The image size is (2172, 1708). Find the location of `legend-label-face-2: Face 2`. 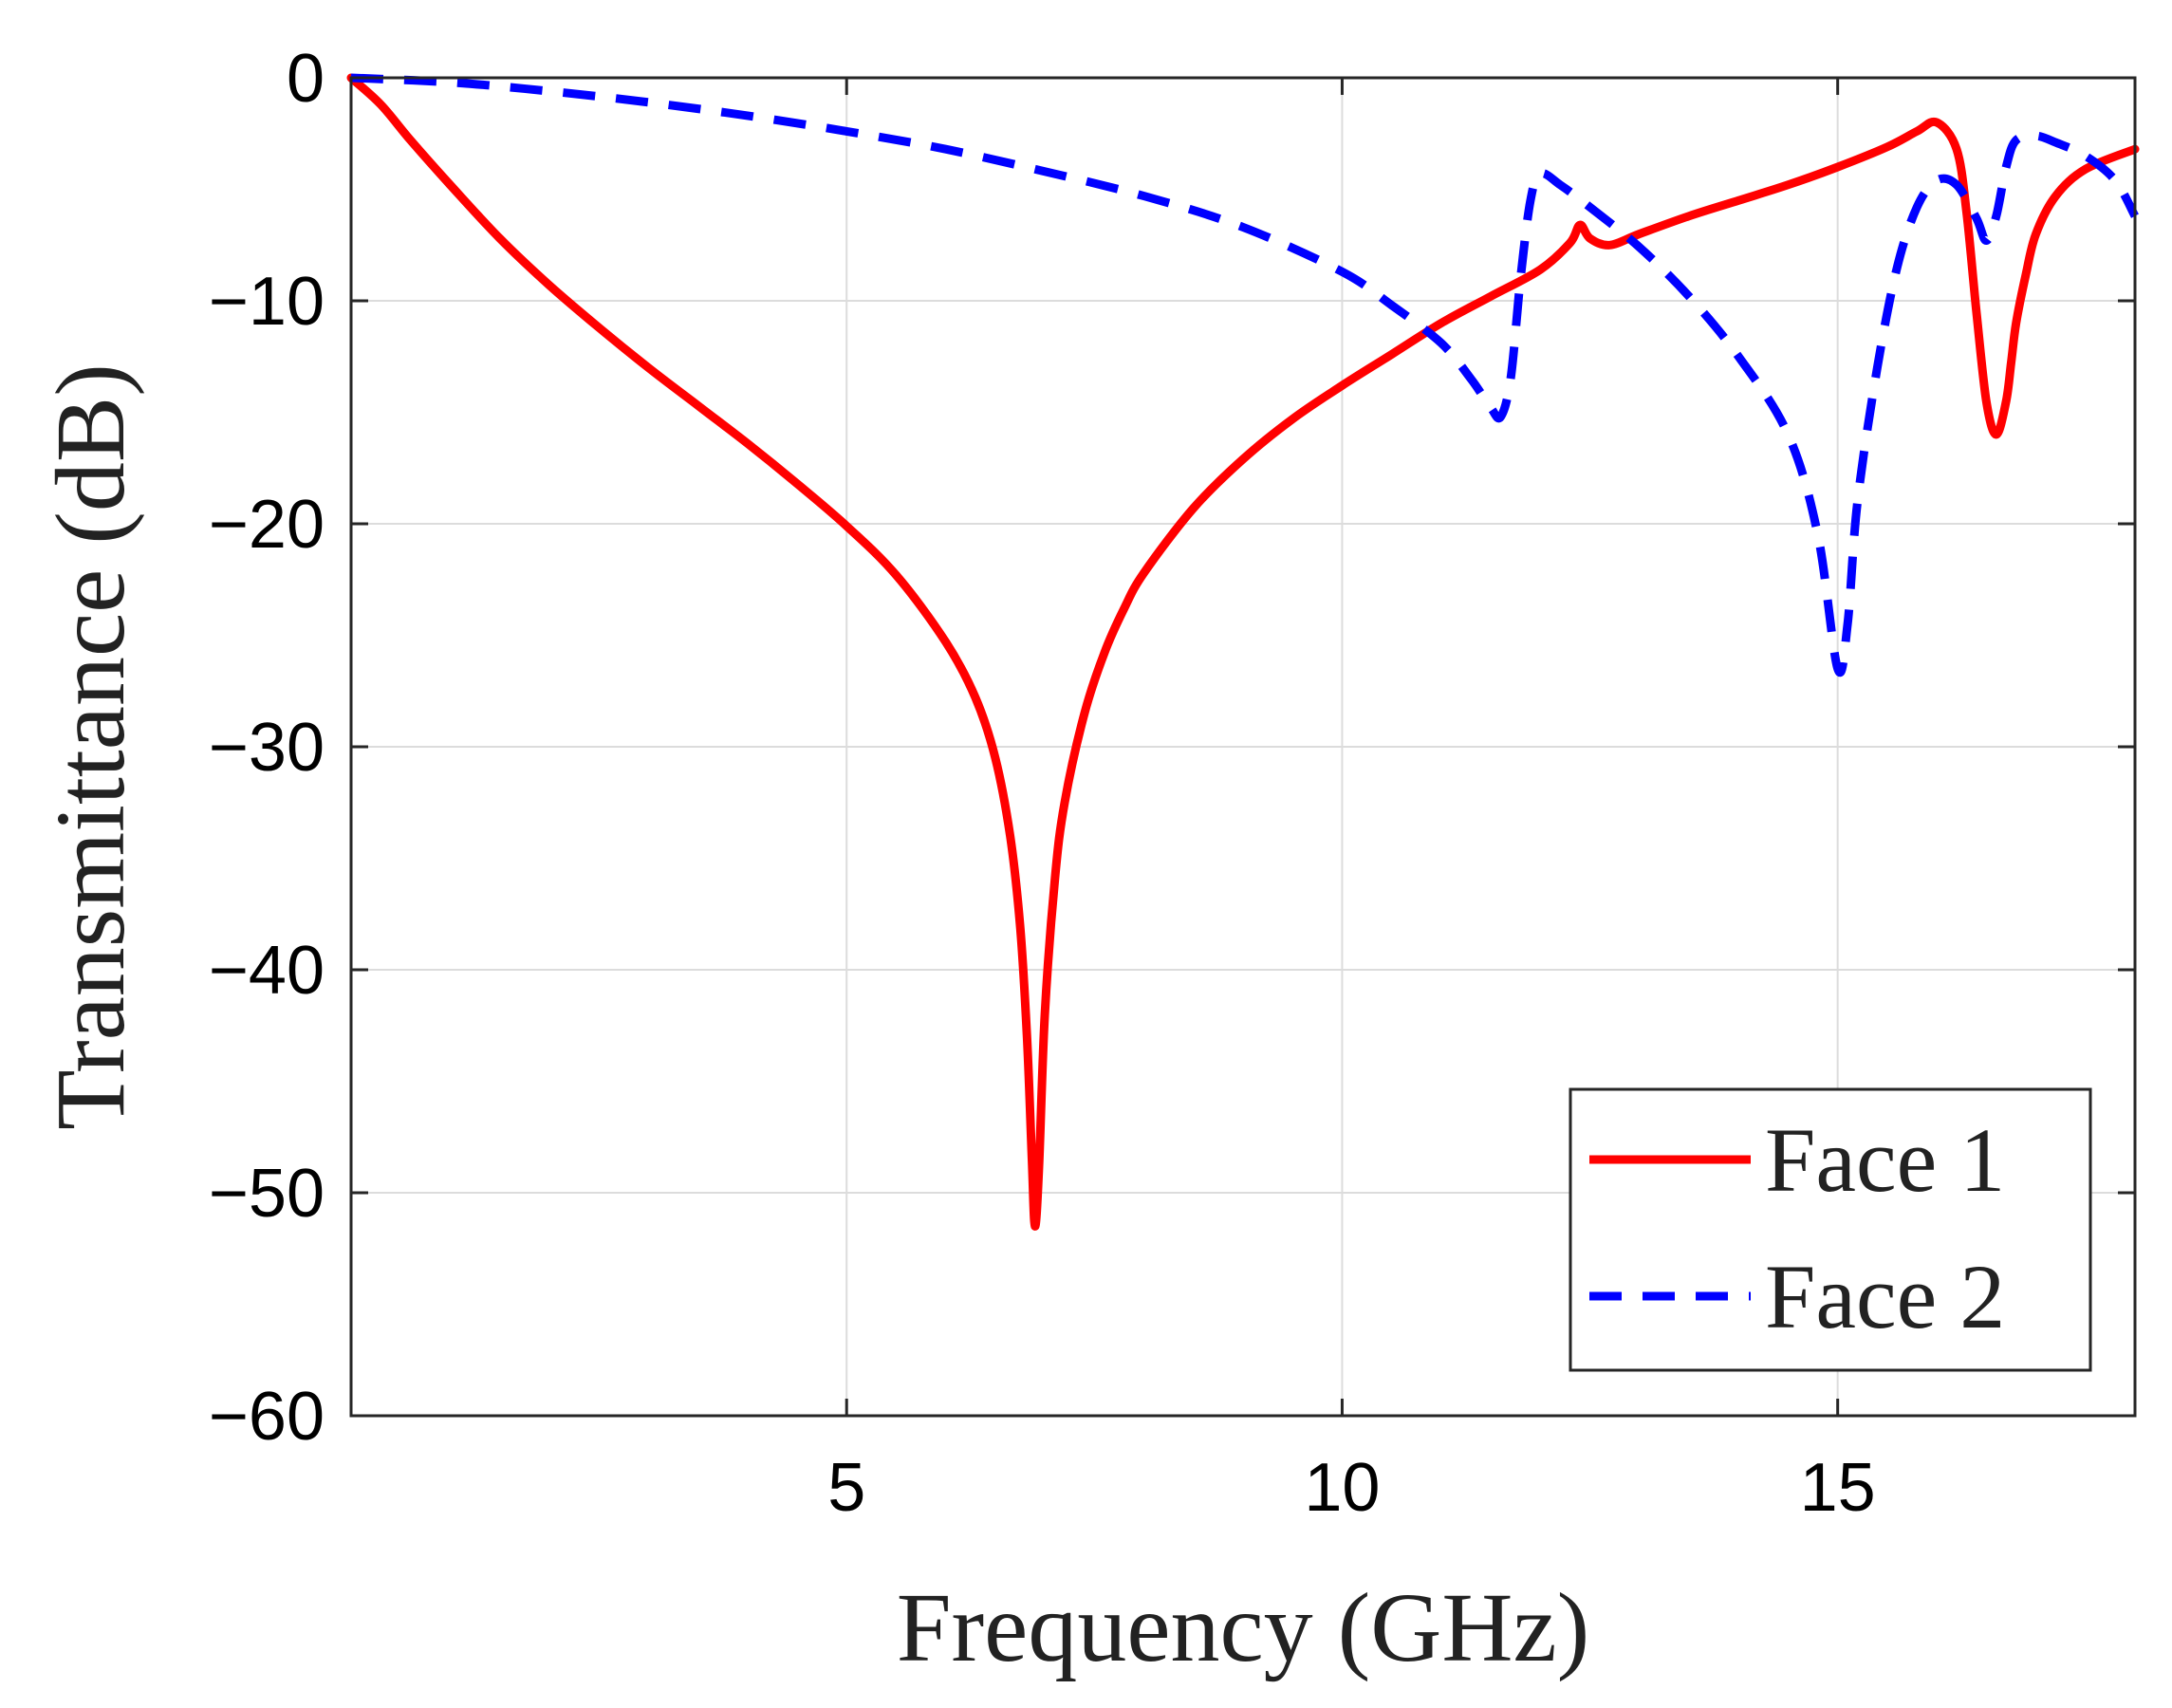

legend-label-face-2: Face 2 is located at coordinates (1885, 1296).